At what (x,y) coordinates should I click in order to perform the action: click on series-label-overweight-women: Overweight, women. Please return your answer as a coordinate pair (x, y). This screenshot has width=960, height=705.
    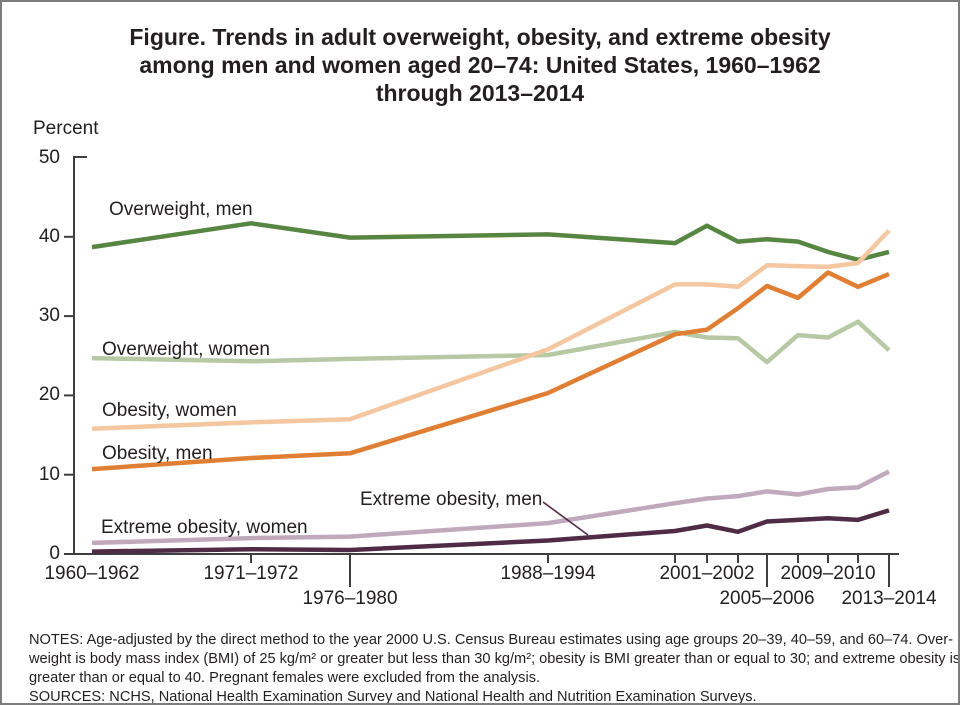
    Looking at the image, I should click on (186, 349).